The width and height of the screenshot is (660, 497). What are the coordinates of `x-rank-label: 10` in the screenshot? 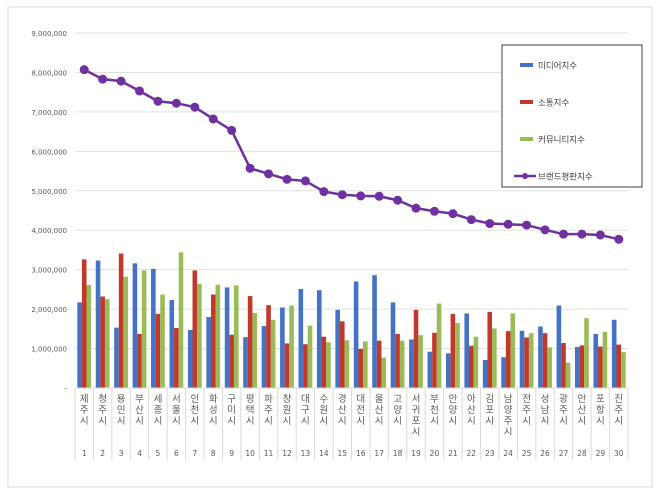 It's located at (250, 453).